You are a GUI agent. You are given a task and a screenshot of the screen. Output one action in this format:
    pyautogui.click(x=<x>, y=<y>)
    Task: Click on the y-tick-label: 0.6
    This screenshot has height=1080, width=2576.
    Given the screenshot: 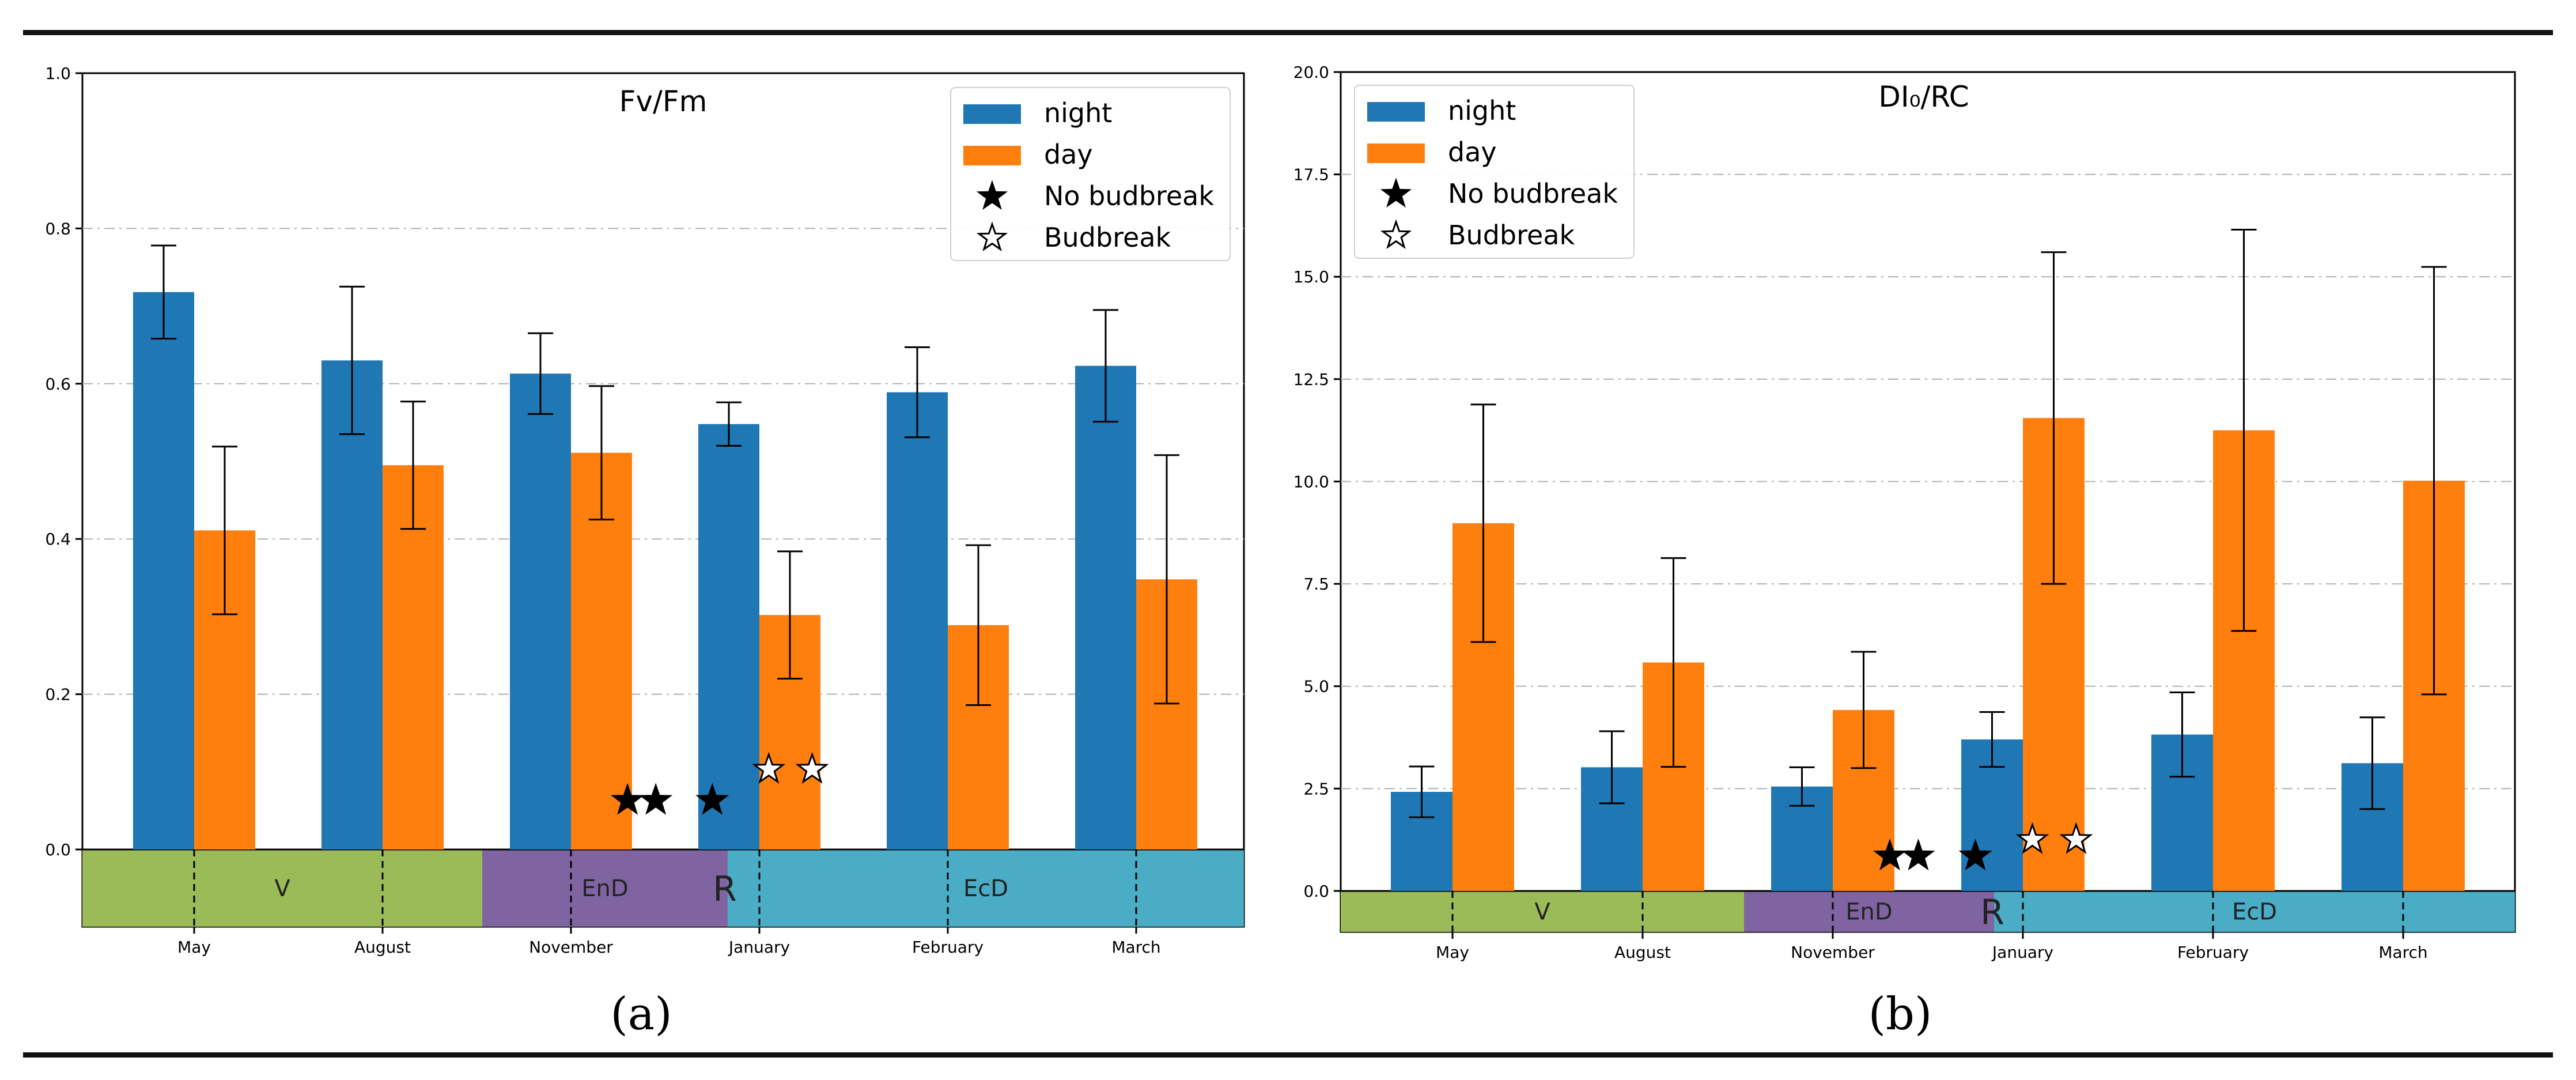 What is the action you would take?
    pyautogui.click(x=58, y=384)
    